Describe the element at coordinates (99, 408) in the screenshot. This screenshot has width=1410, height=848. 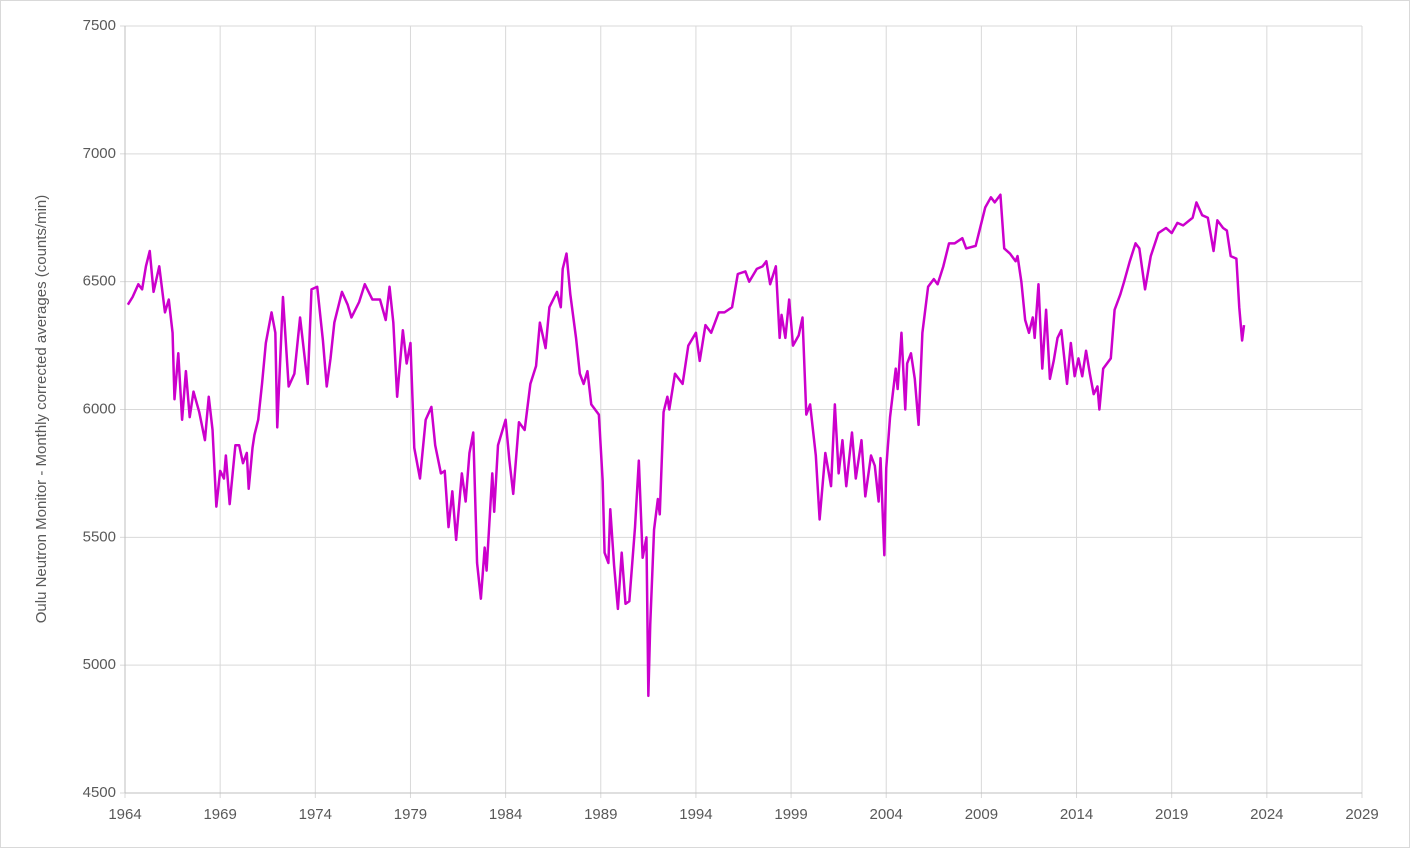
I see `y-tick-label: 6000` at that location.